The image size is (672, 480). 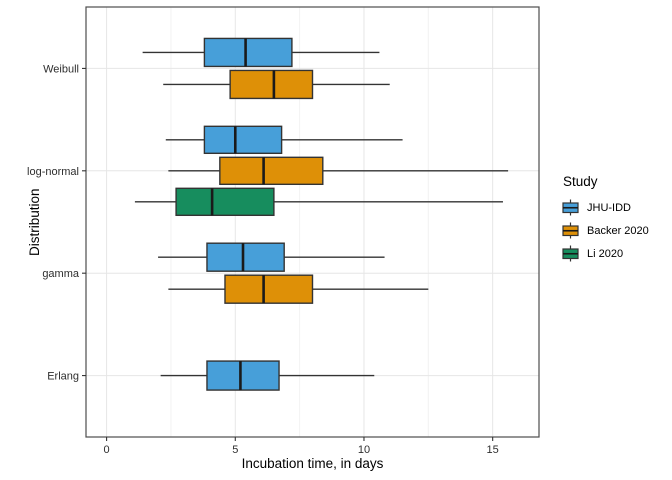 I want to click on legend-entry: Li 2020, so click(x=605, y=253).